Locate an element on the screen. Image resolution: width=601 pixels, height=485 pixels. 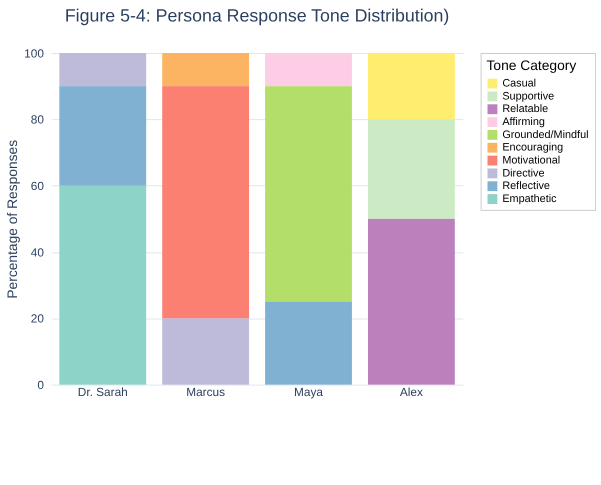
x-tick-label: Dr. Sarah is located at coordinates (103, 391).